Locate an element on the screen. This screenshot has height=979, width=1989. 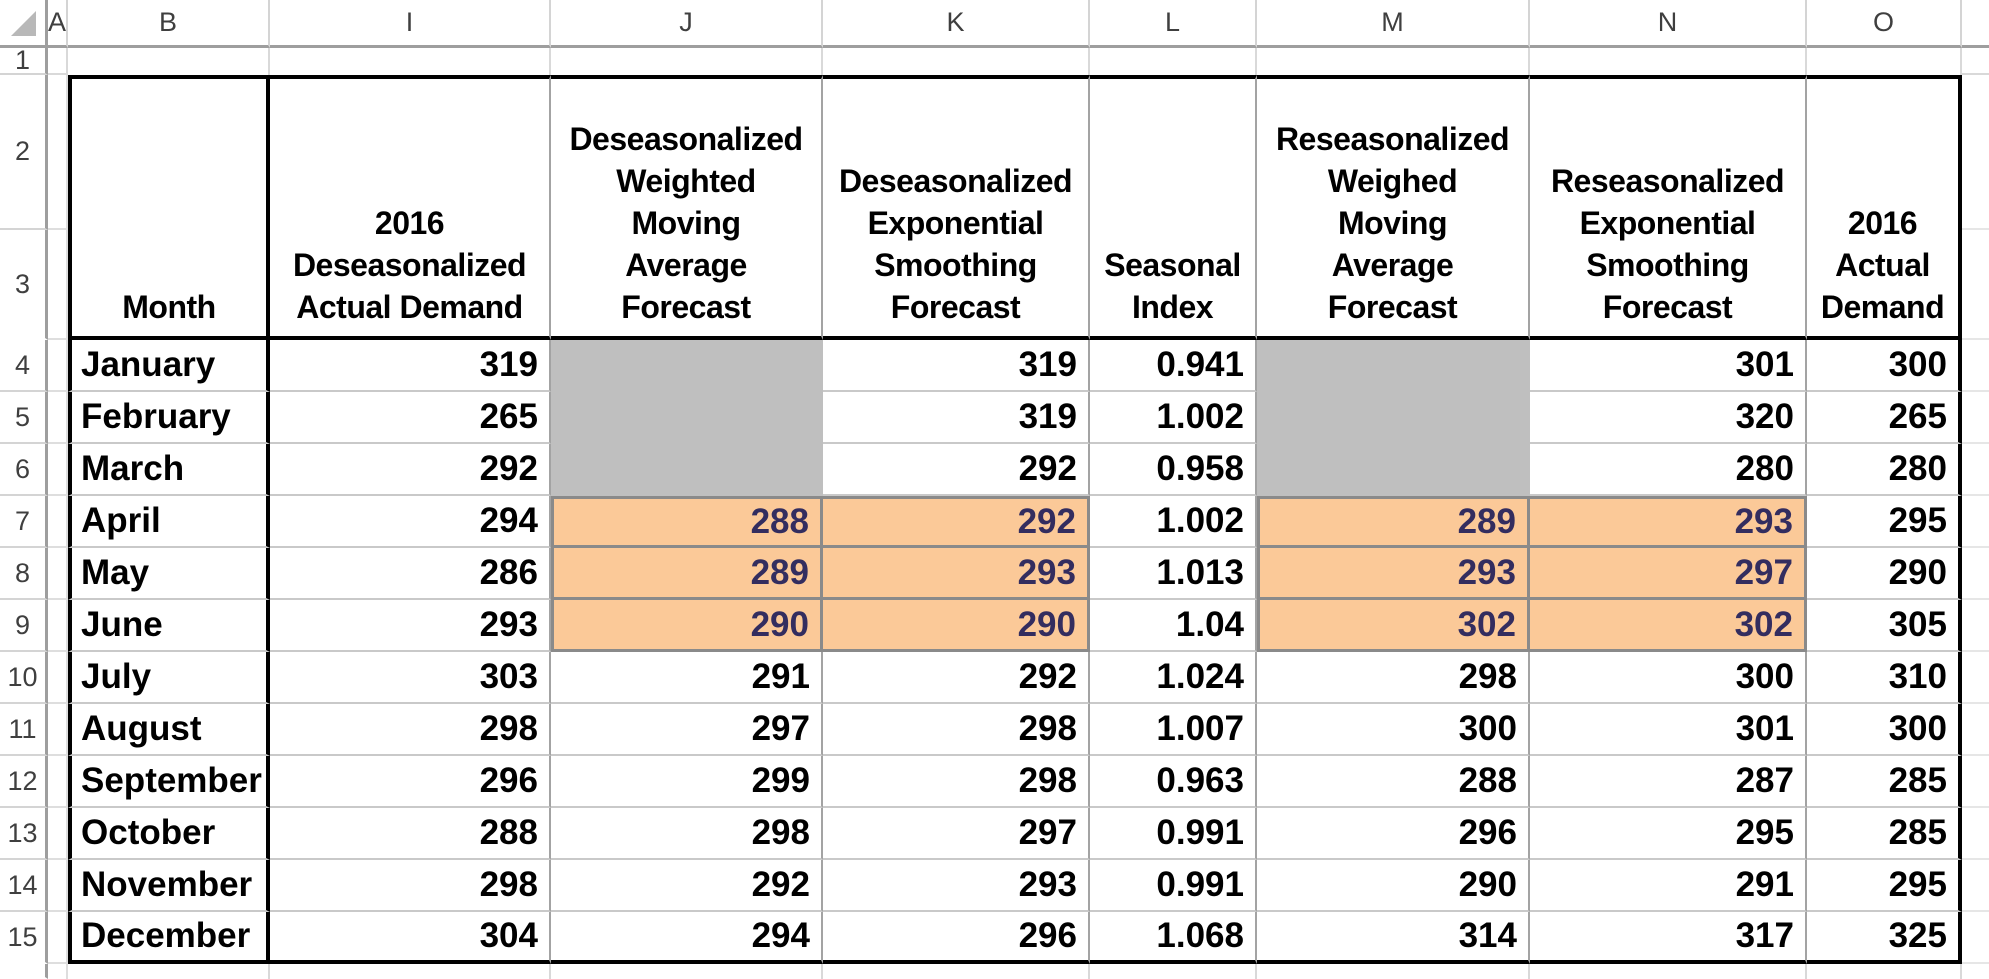
cell-J11: 297 is located at coordinates (687, 730).